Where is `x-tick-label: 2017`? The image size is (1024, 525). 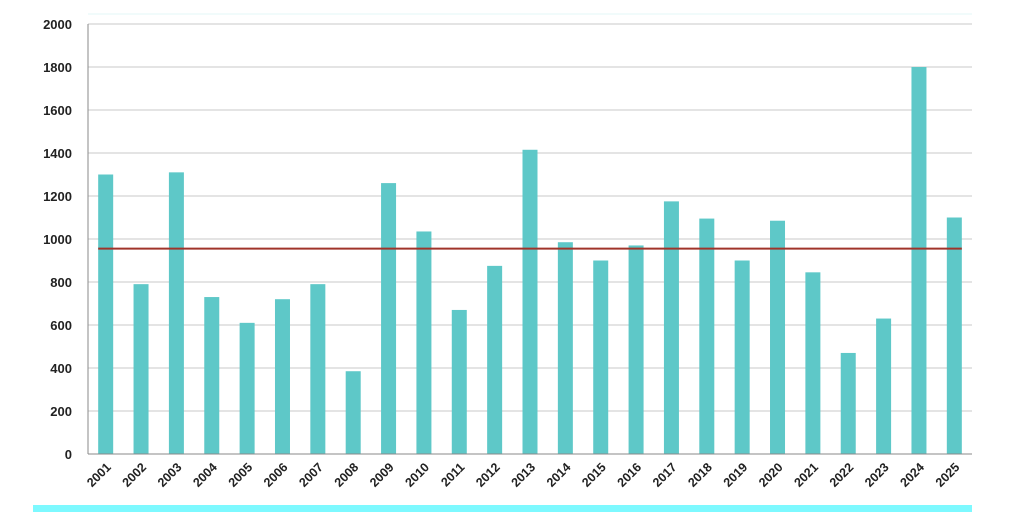
x-tick-label: 2017 is located at coordinates (665, 475).